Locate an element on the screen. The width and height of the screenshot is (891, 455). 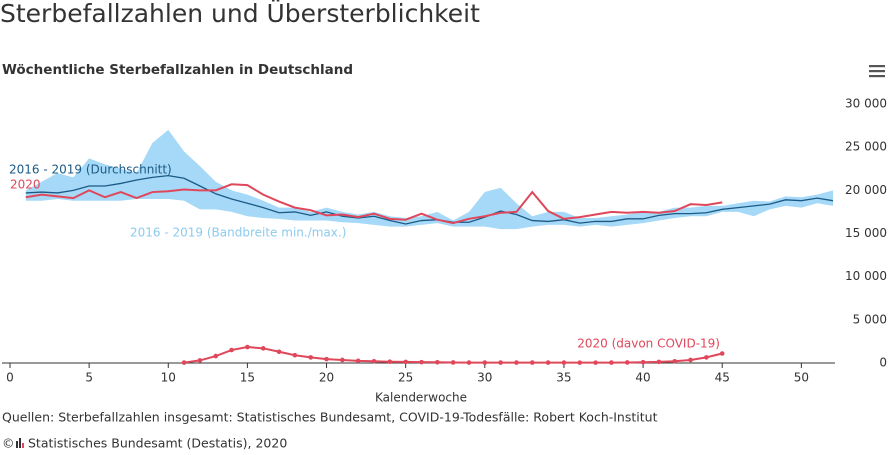
y-tick-label: 0 is located at coordinates (883, 363).